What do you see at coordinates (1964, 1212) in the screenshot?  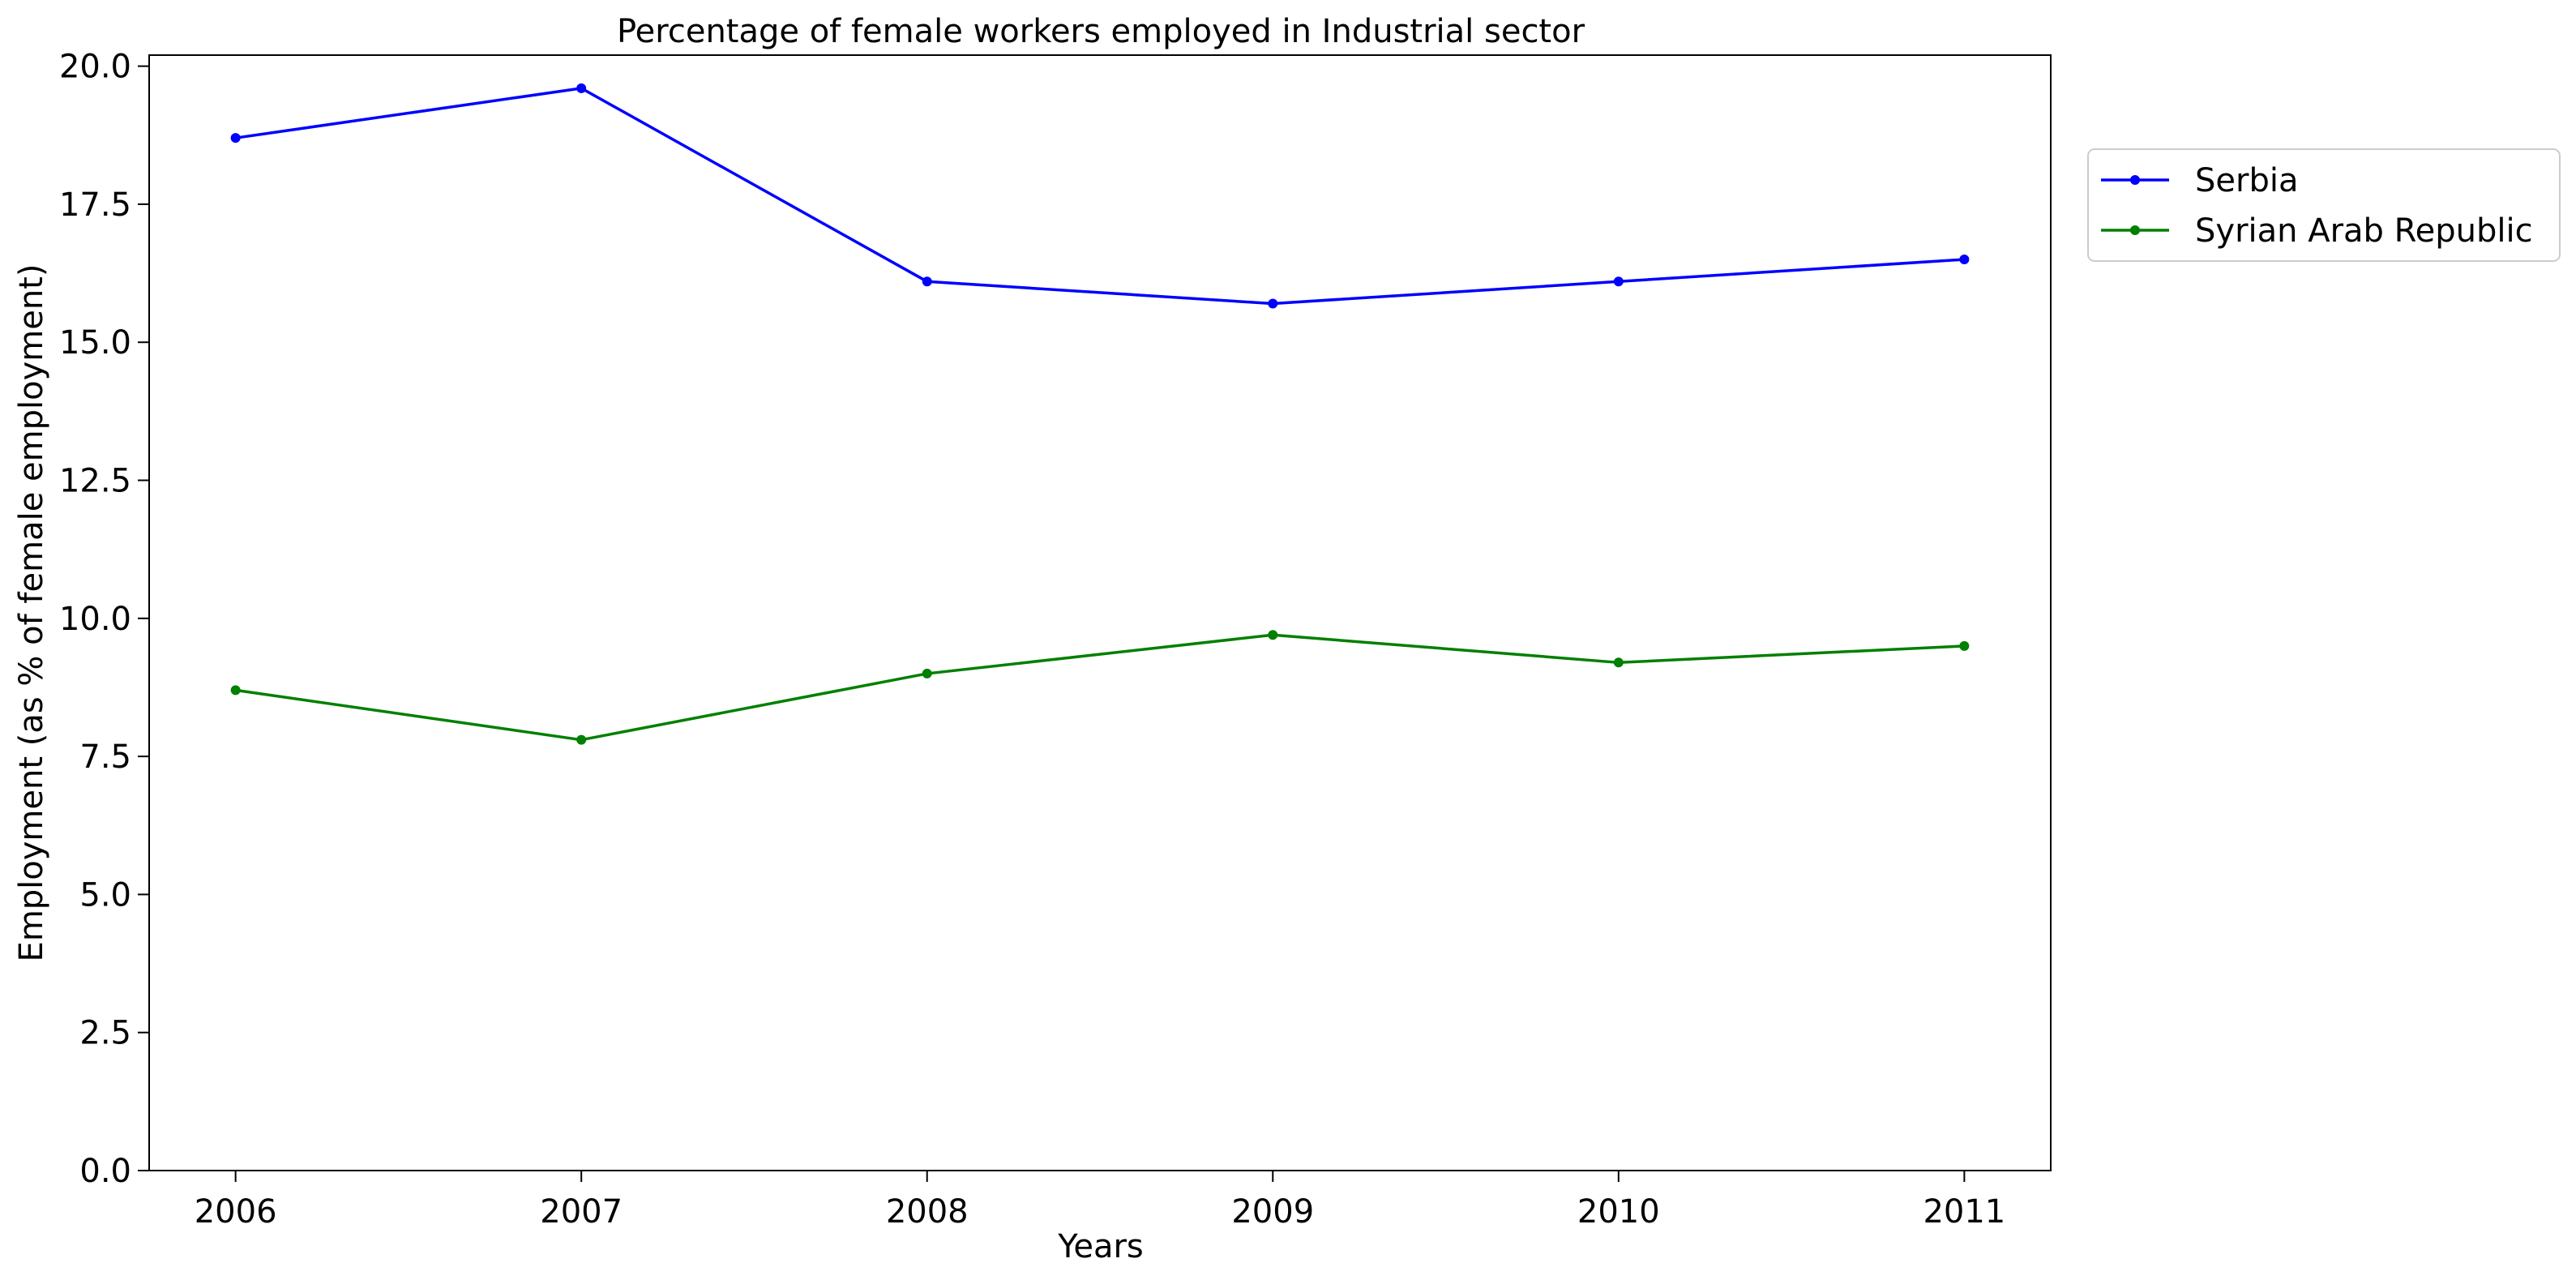 I see `x-tick-label: 2011` at bounding box center [1964, 1212].